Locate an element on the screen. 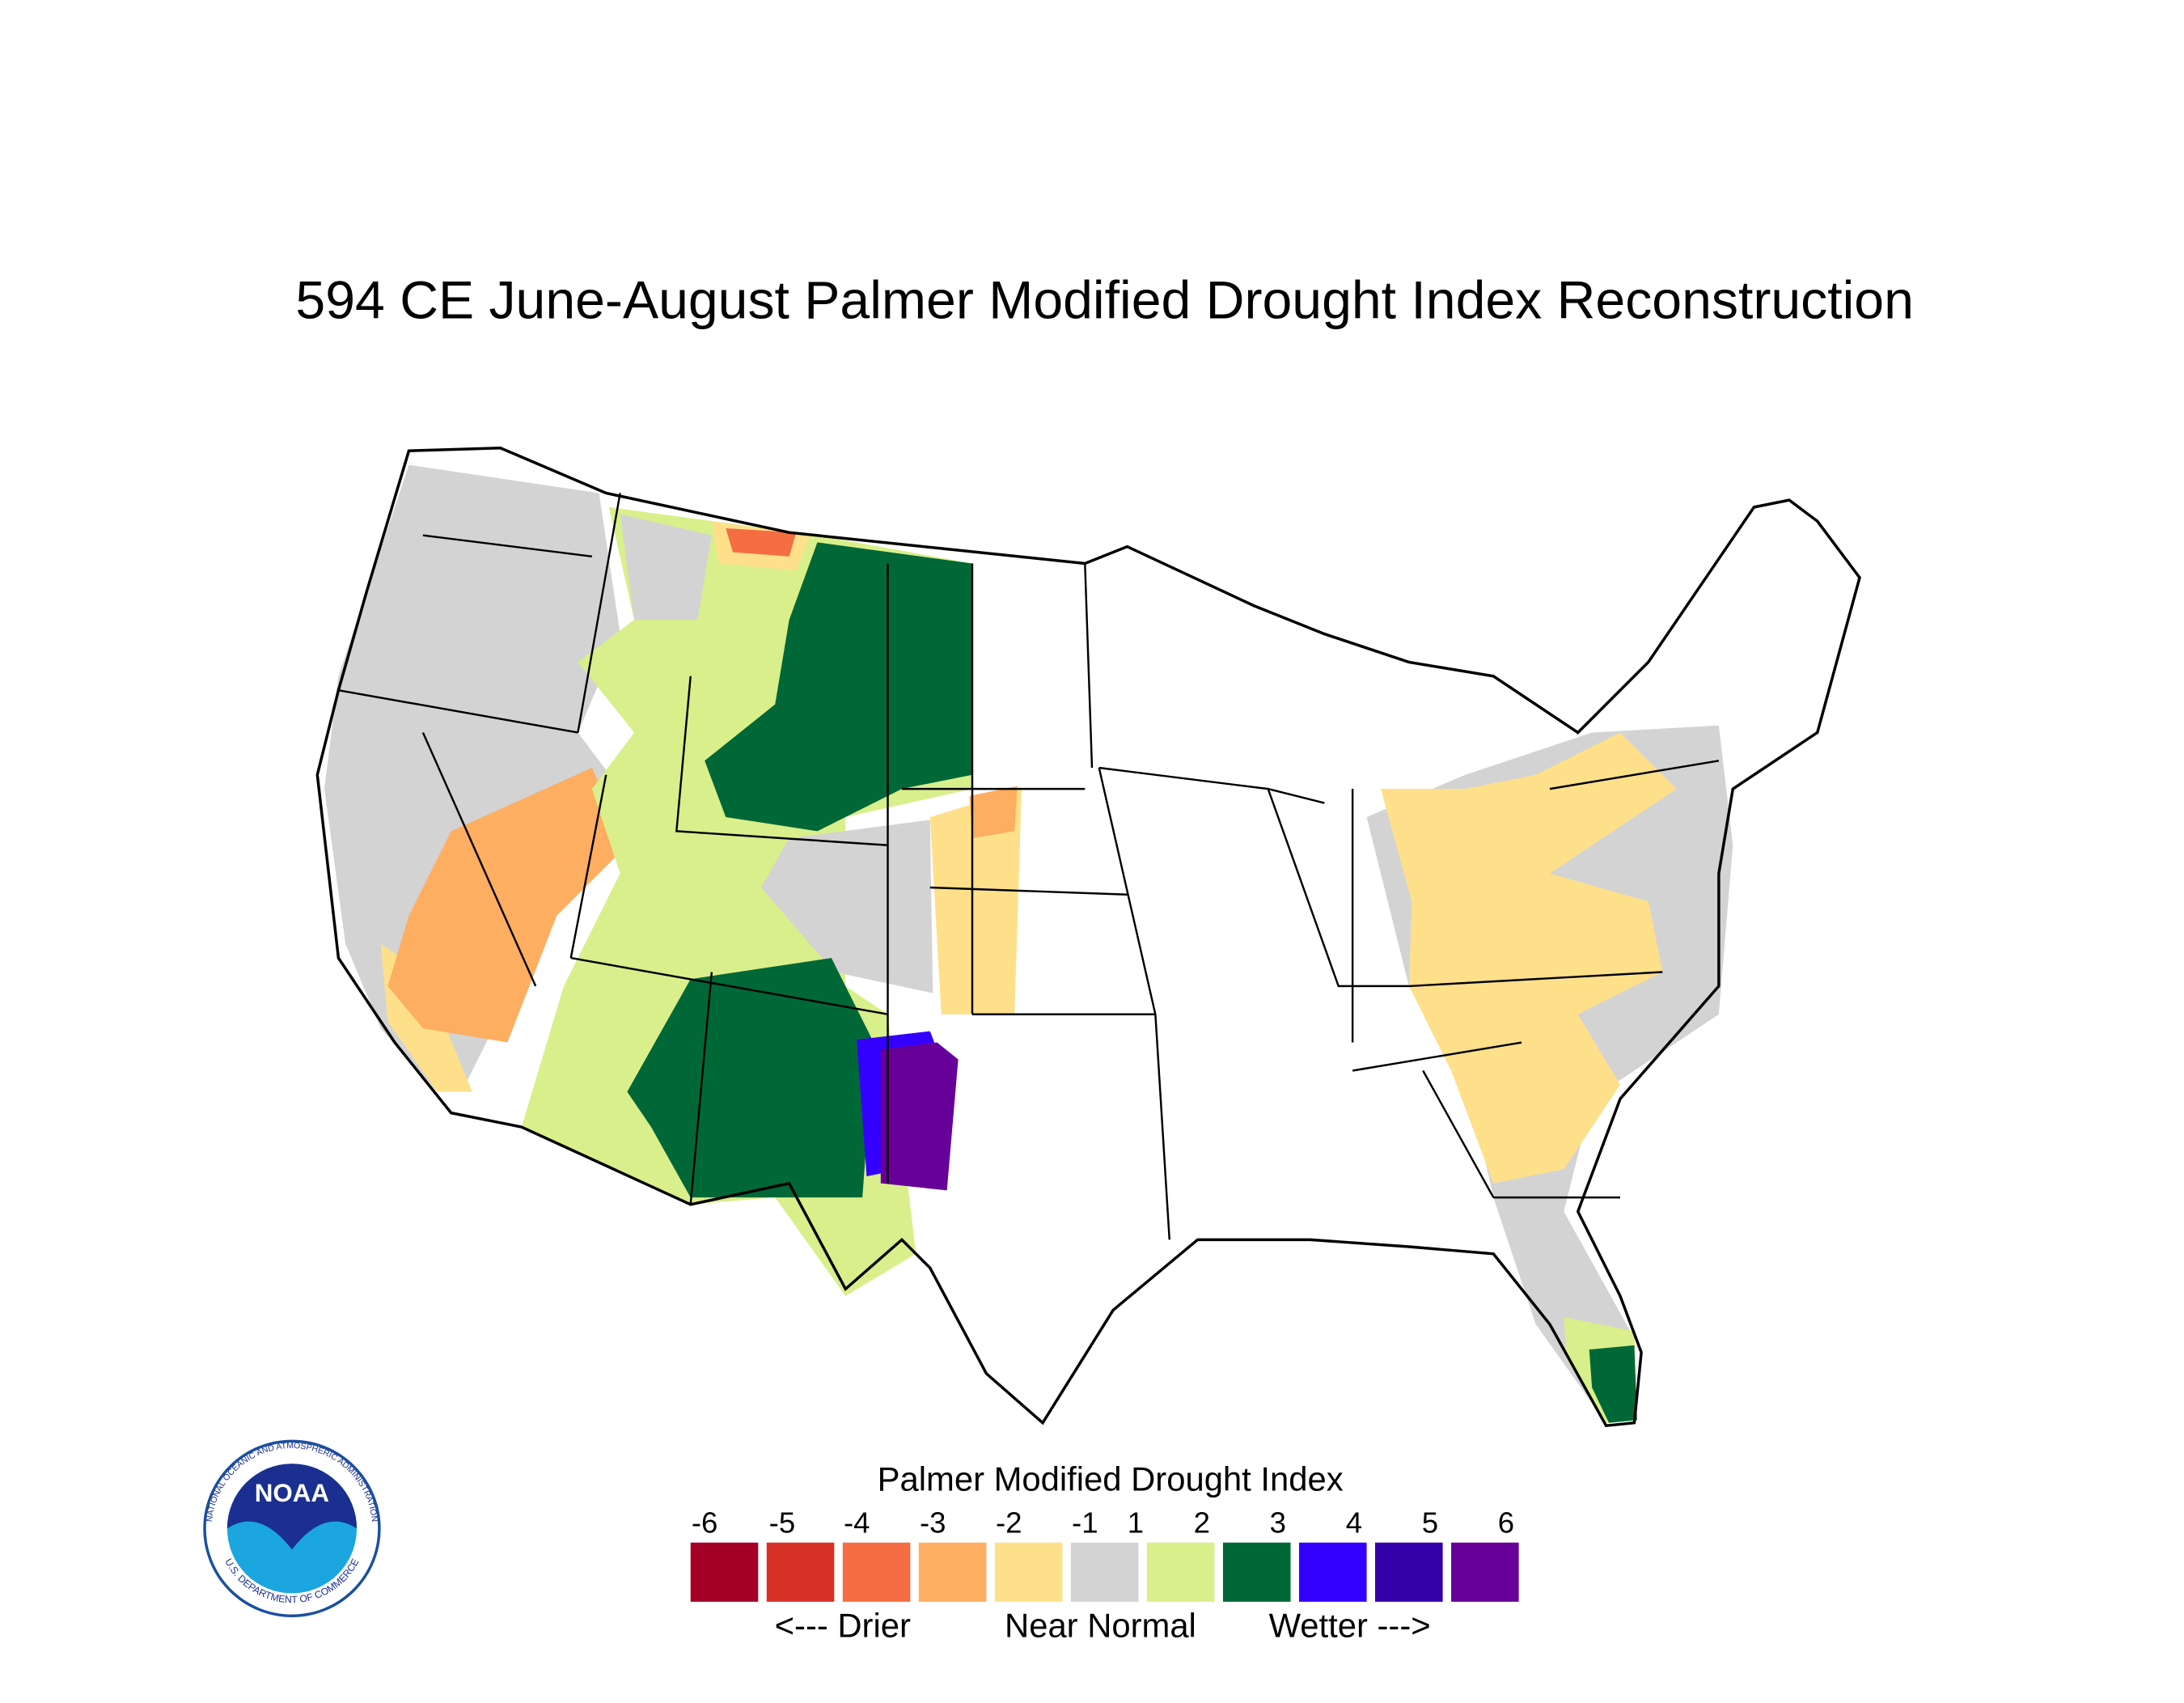 Image resolution: width=2184 pixels, height=1703 pixels. legend-tick-label: 1 is located at coordinates (1136, 1523).